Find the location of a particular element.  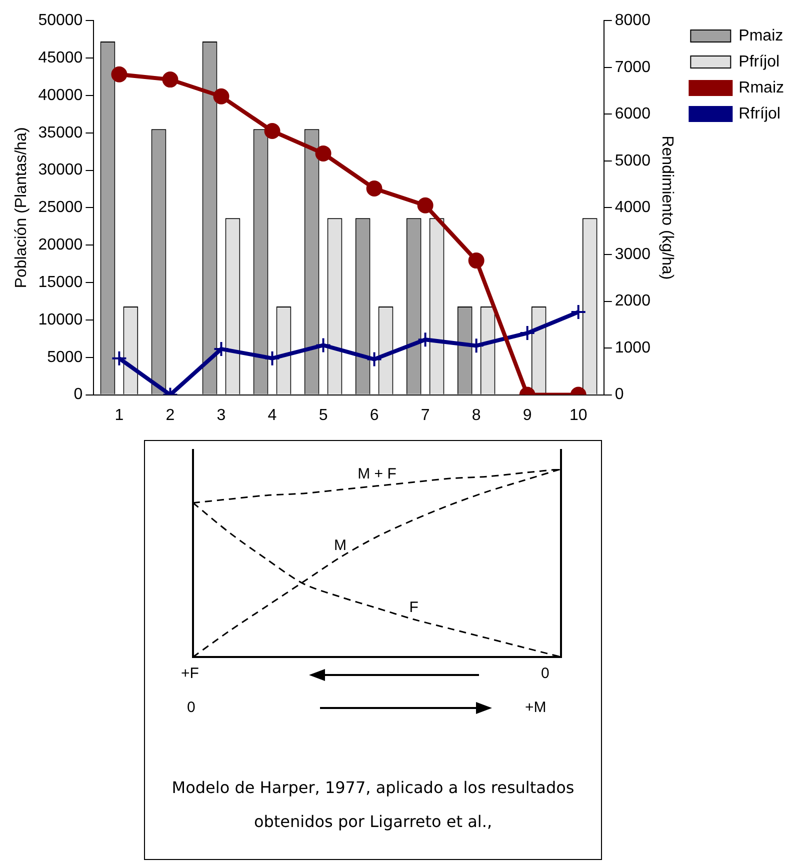

y2-axis-title: Rendimiento (kg/ha) is located at coordinates (667, 208).